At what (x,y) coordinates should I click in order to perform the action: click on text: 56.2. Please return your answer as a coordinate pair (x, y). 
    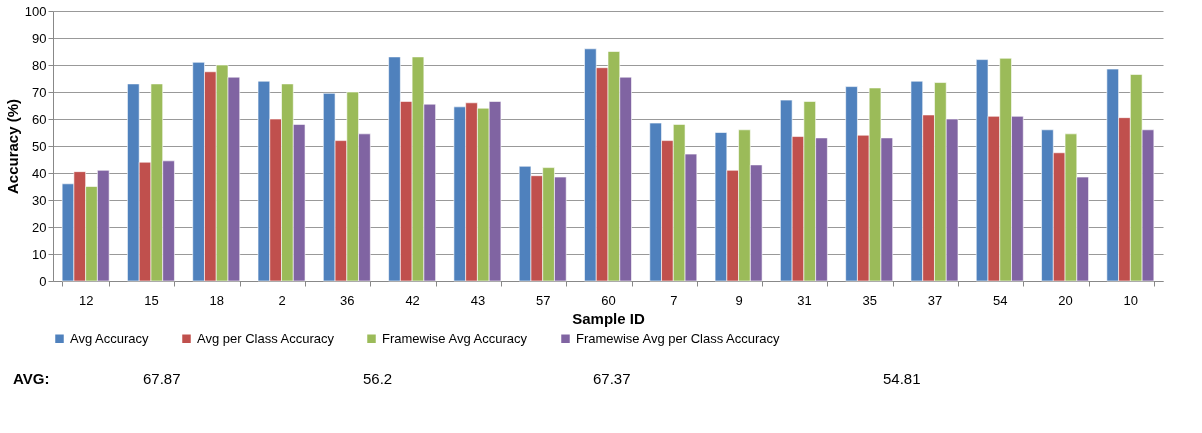
    Looking at the image, I should click on (378, 378).